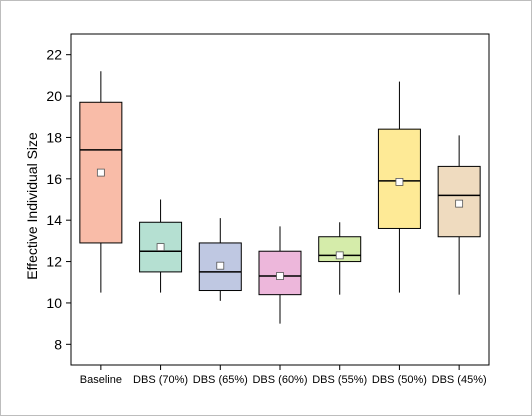 This screenshot has width=532, height=417. I want to click on y-tick-label: 16, so click(54, 179).